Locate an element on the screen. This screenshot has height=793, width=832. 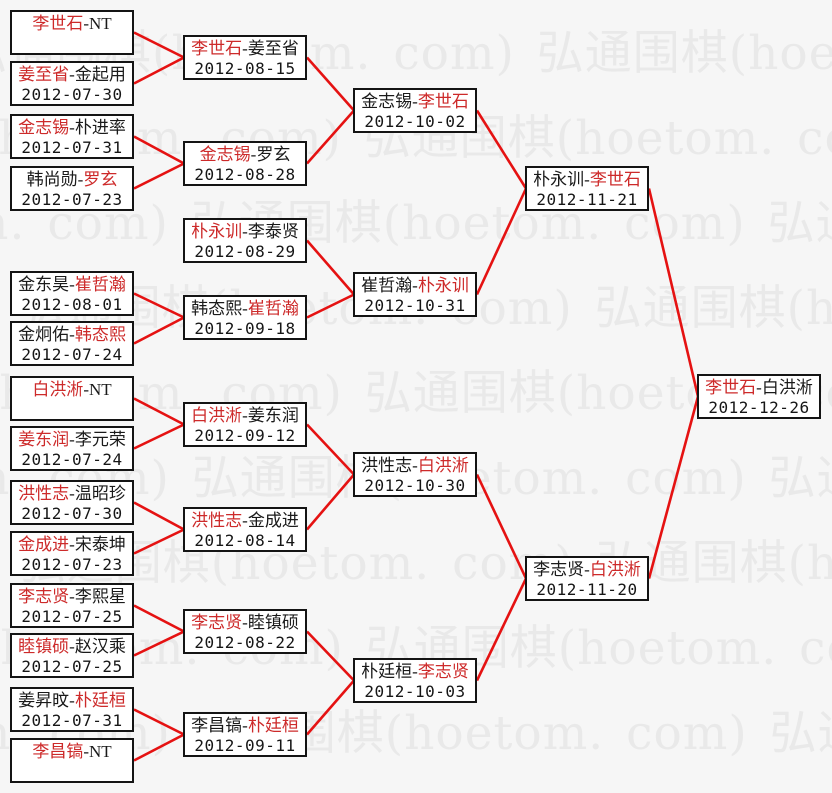
match-players: 洪性志-温昭珍 is located at coordinates (72, 494).